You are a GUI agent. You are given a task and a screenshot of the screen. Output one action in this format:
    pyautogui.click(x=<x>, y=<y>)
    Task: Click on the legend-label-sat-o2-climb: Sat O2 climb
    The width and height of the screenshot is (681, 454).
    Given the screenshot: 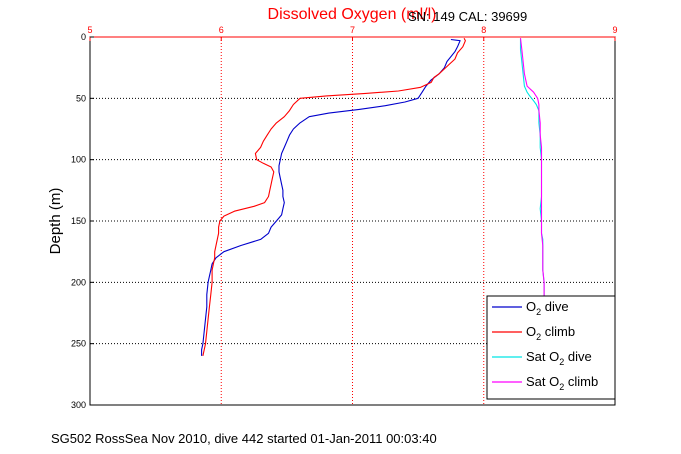 What is the action you would take?
    pyautogui.click(x=562, y=383)
    